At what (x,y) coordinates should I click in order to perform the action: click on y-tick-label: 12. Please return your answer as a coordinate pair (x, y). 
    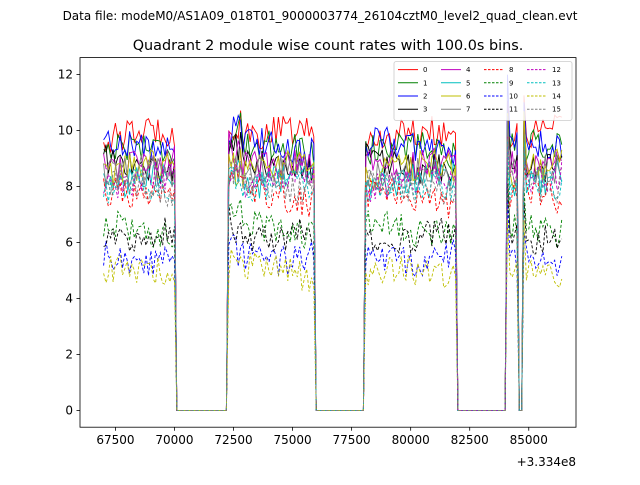
    Looking at the image, I should click on (65, 75).